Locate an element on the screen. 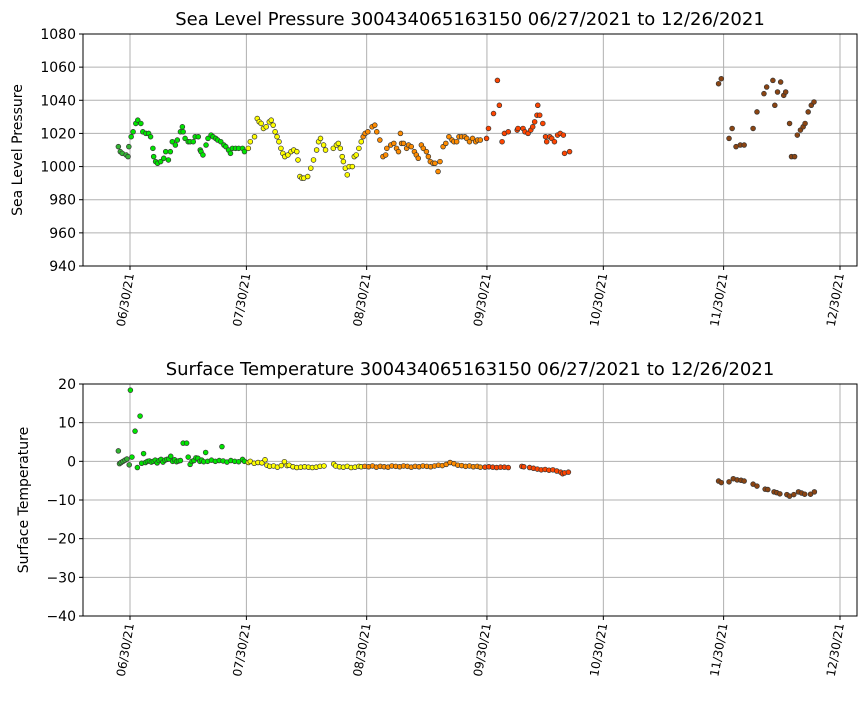 The height and width of the screenshot is (704, 867). y-tick-label: 1080 is located at coordinates (58, 35).